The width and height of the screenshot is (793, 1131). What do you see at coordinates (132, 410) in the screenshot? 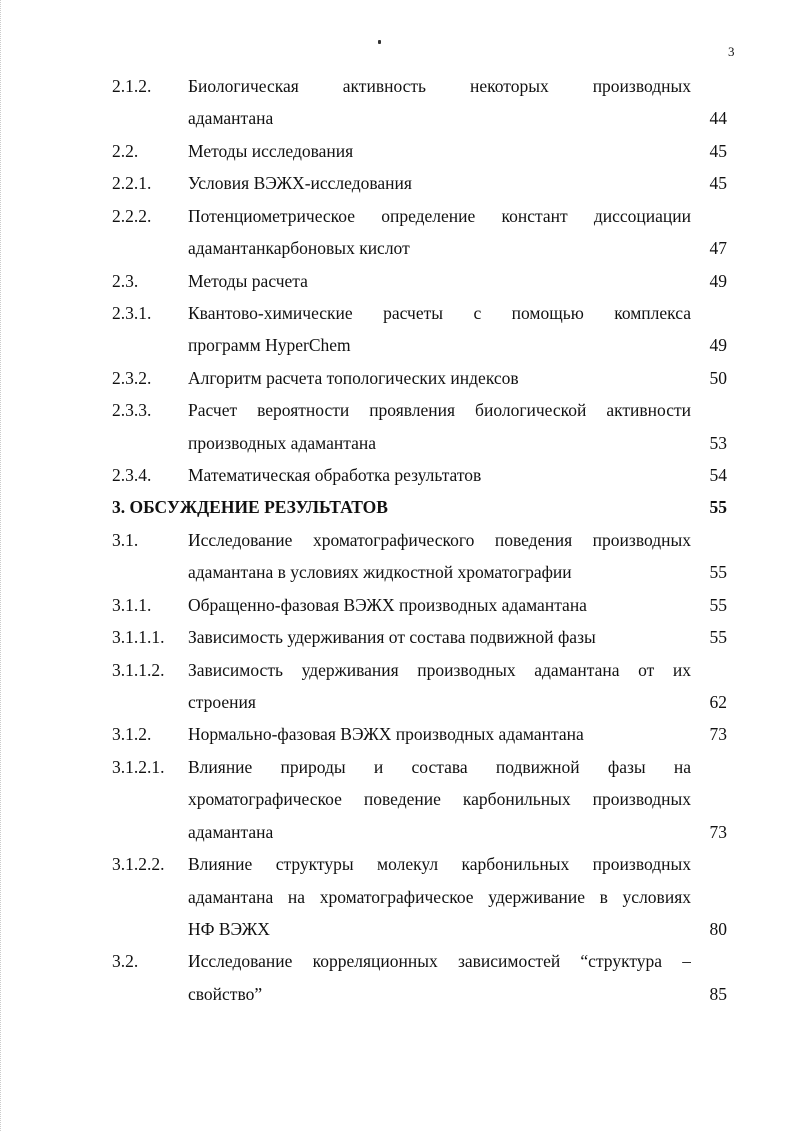
I see `toc-section-number: 2.3.3.` at bounding box center [132, 410].